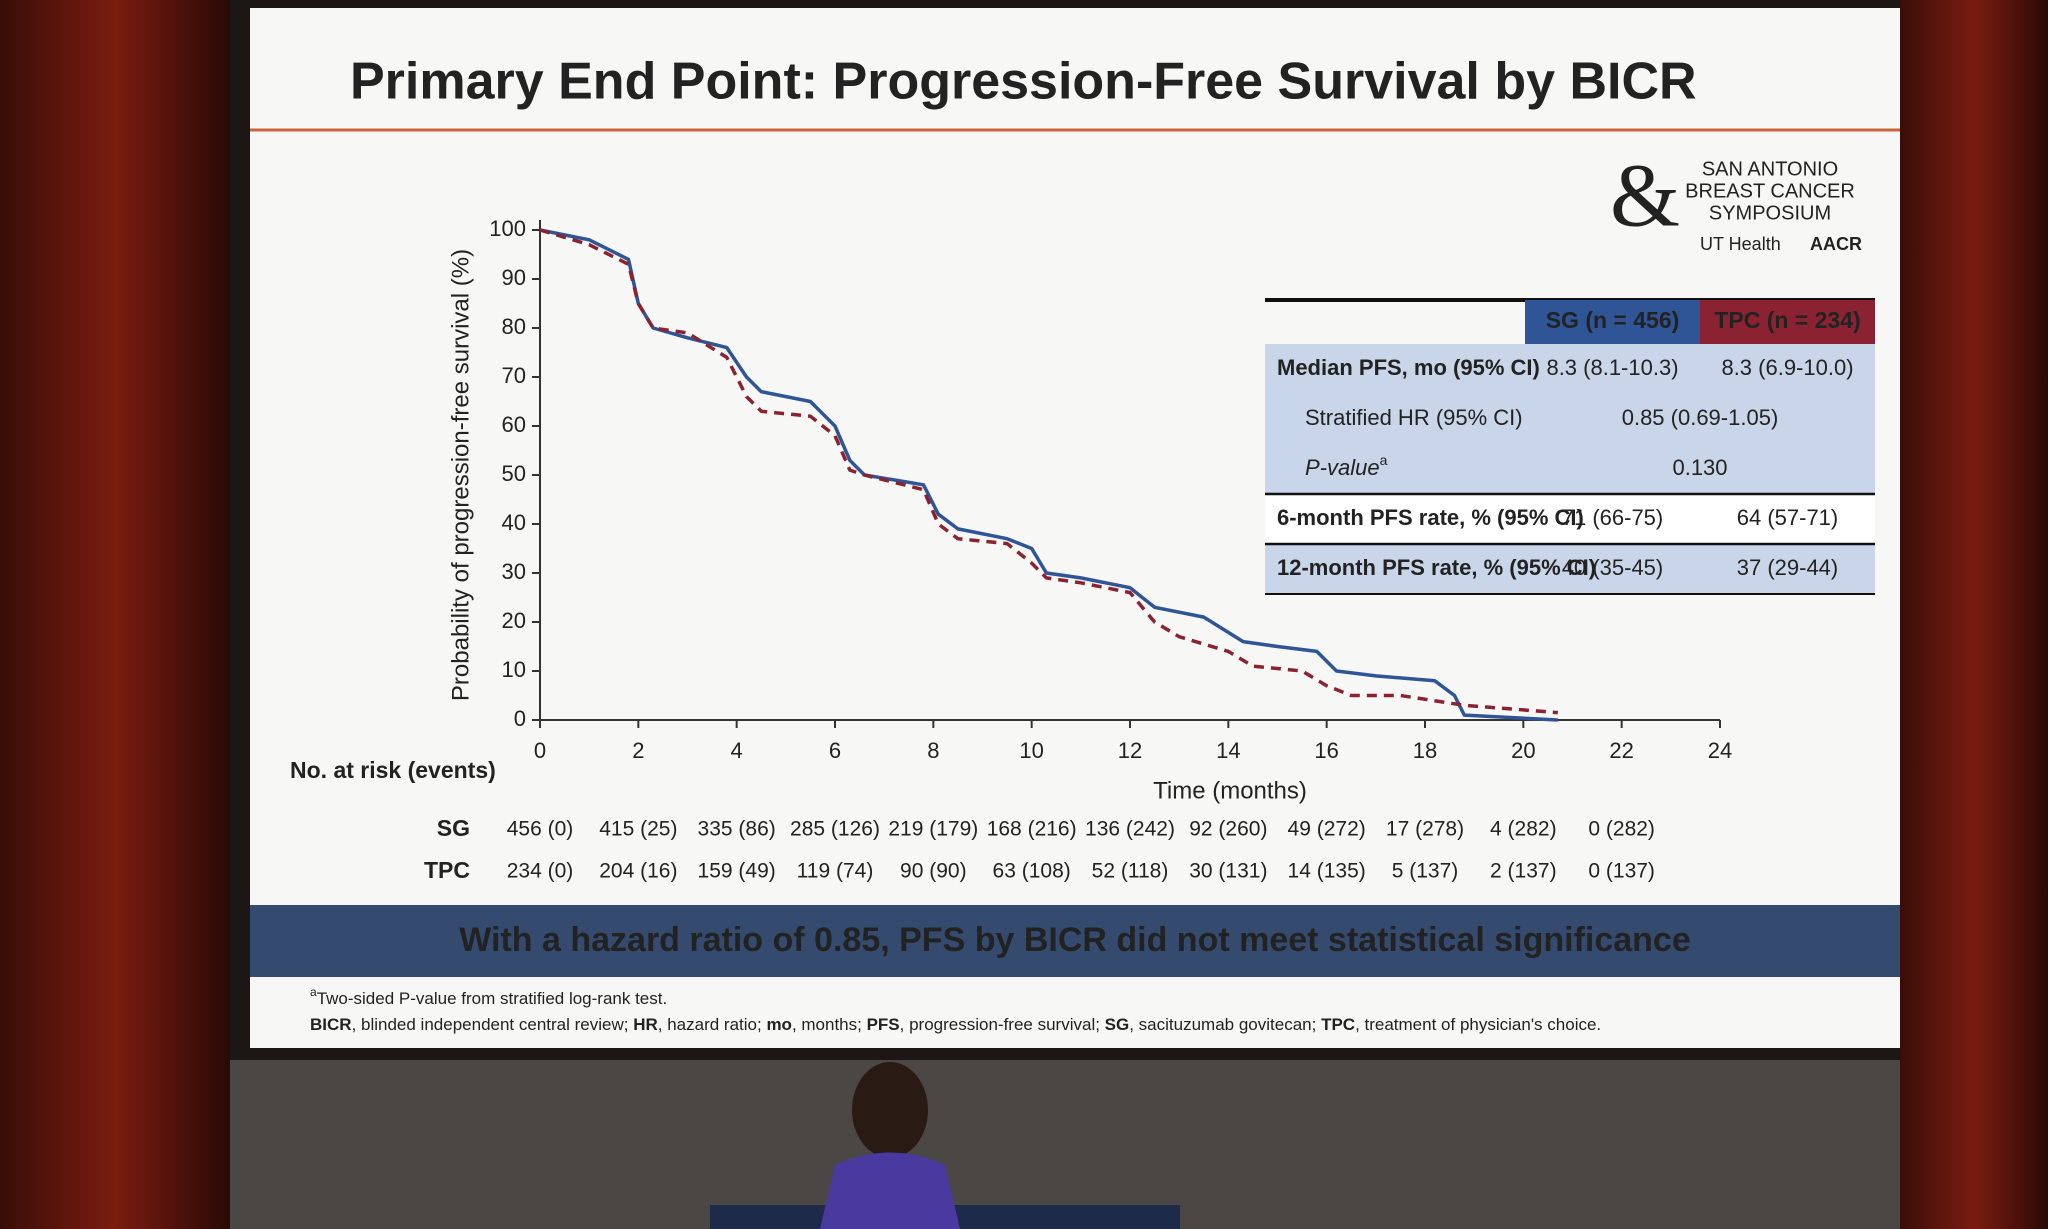  I want to click on table-header: SG (n = 456), so click(1613, 320).